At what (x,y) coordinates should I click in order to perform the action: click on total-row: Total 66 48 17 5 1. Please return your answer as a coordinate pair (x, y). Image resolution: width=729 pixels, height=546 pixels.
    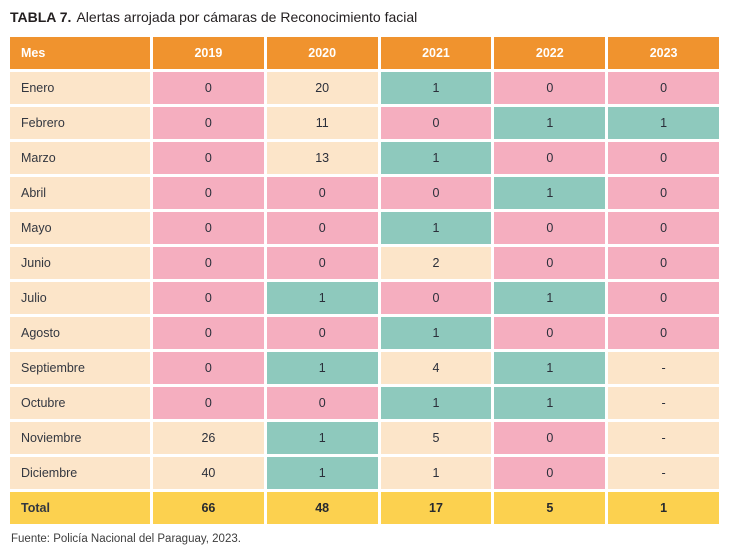
    Looking at the image, I should click on (364, 508).